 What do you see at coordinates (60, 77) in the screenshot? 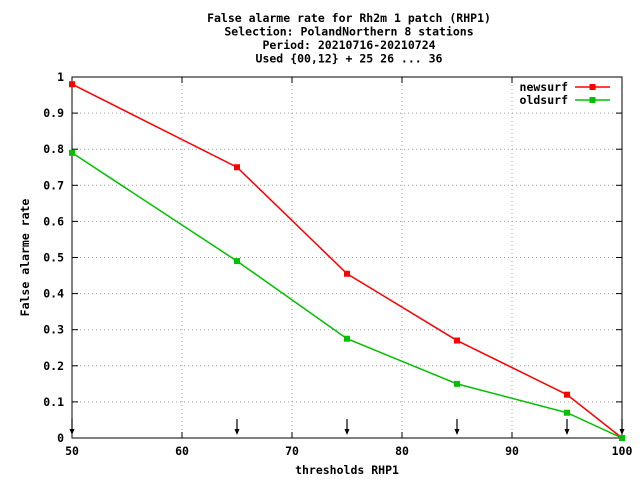
I see `y-tick-label: 1` at bounding box center [60, 77].